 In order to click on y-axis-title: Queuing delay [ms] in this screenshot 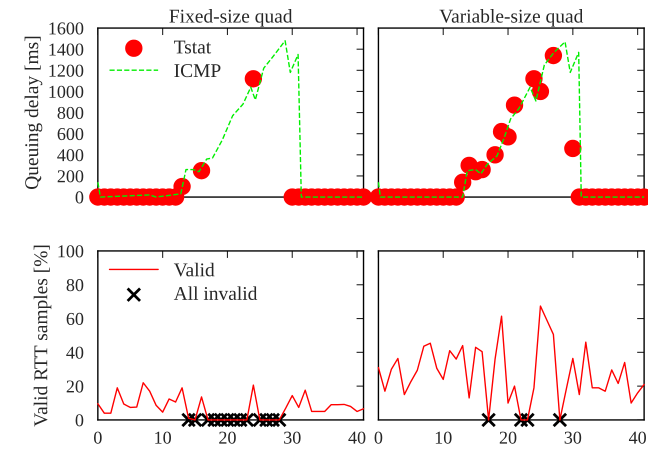, I will do `click(33, 112)`.